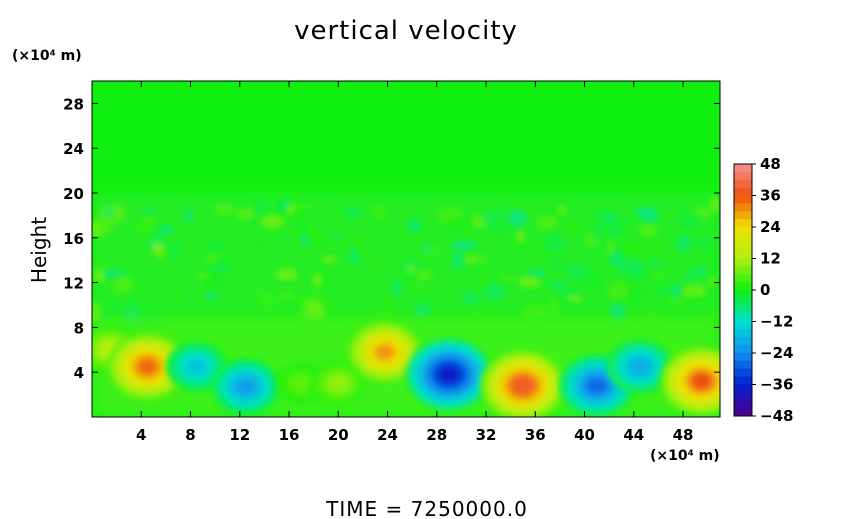 This screenshot has width=854, height=519. I want to click on time-footer: TIME = 7250000.0, so click(426, 508).